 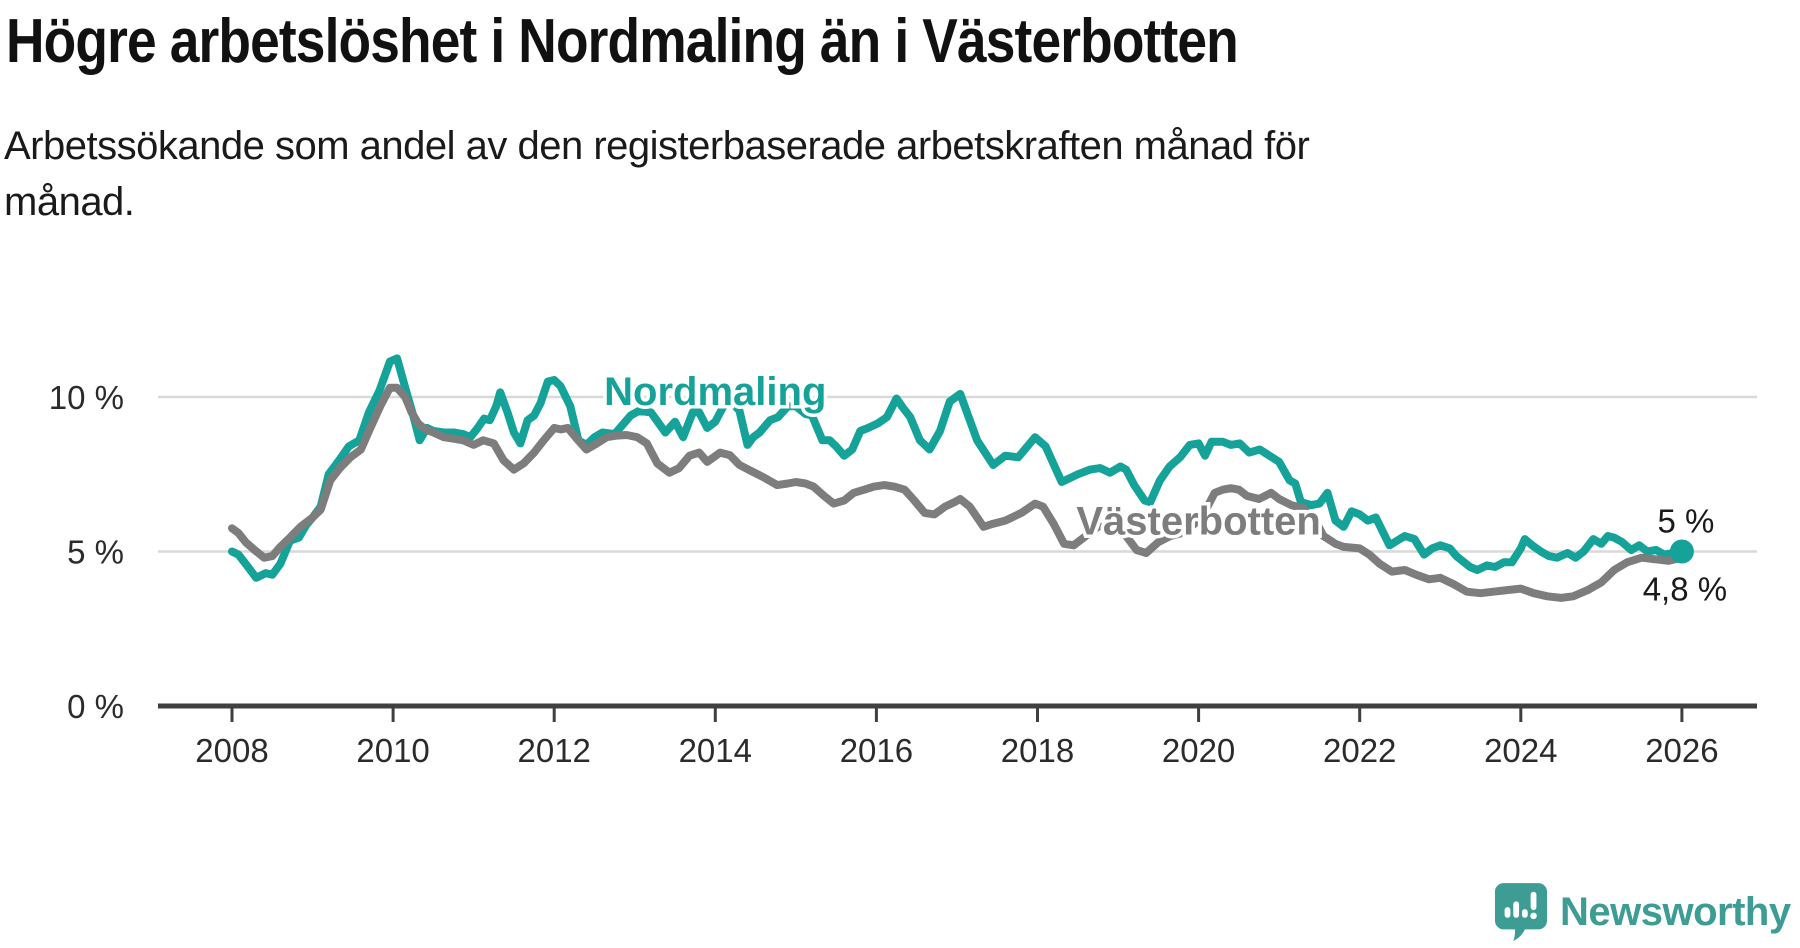 What do you see at coordinates (1198, 750) in the screenshot?
I see `x-tick-label: 2020` at bounding box center [1198, 750].